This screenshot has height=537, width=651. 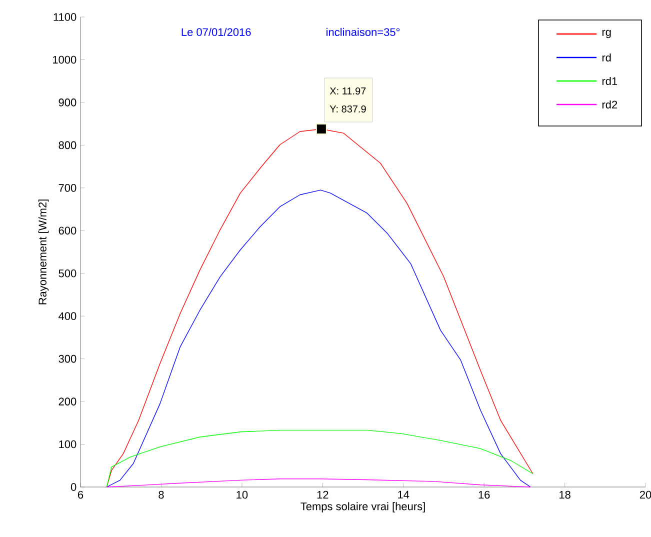 What do you see at coordinates (610, 81) in the screenshot?
I see `legend-label: rd1` at bounding box center [610, 81].